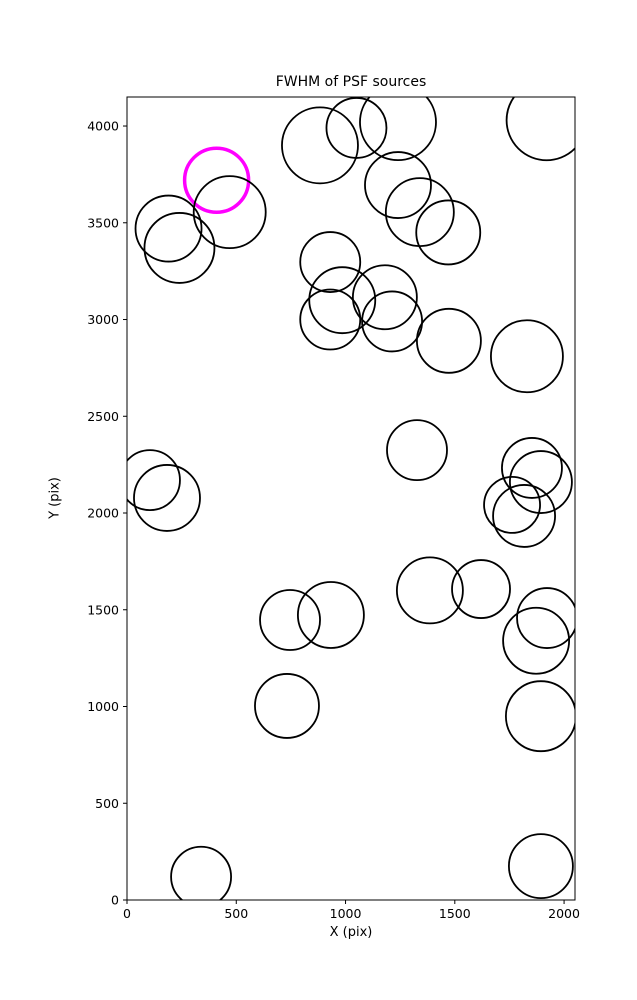 The image size is (637, 1000). What do you see at coordinates (564, 913) in the screenshot?
I see `x-tick-label: 2000` at bounding box center [564, 913].